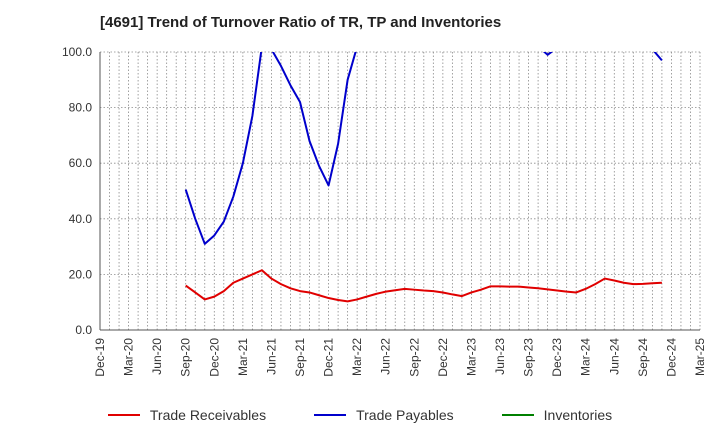 The width and height of the screenshot is (720, 440). What do you see at coordinates (357, 357) in the screenshot?
I see `x-tick-label: Mar-22` at bounding box center [357, 357].